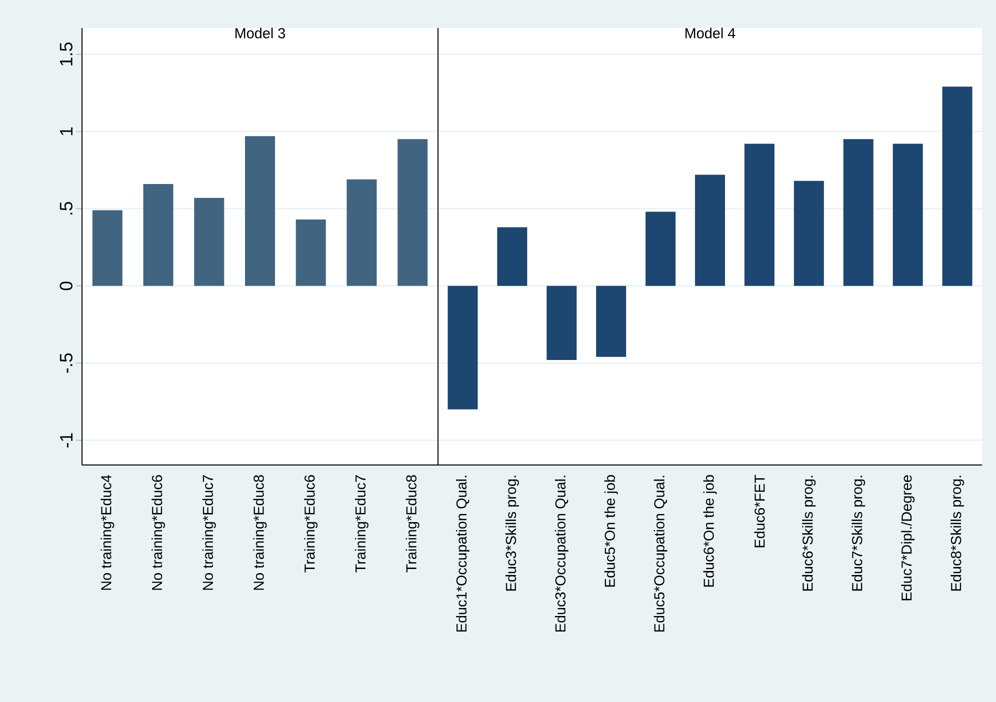 This screenshot has width=996, height=702. Describe the element at coordinates (260, 33) in the screenshot. I see `chart-title: Model 3` at that location.